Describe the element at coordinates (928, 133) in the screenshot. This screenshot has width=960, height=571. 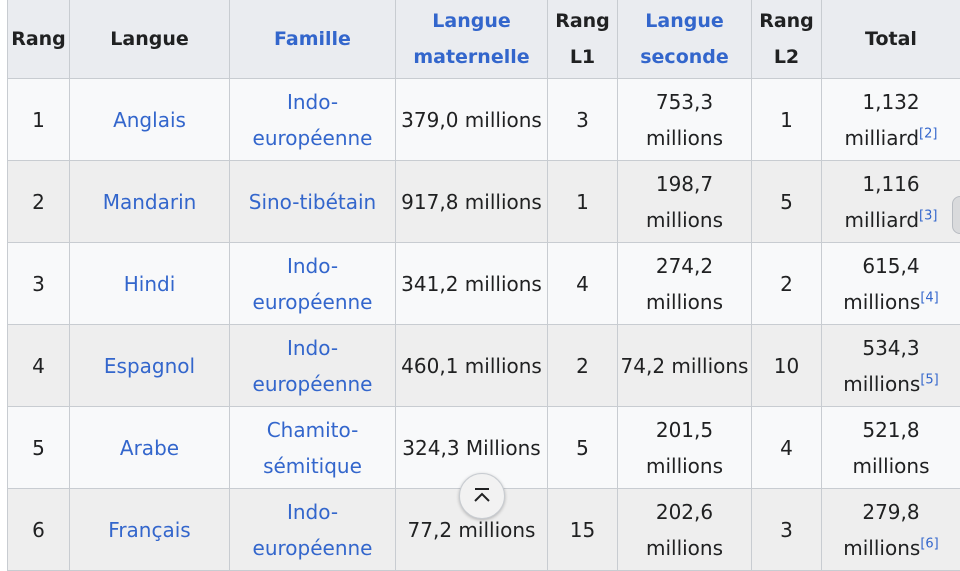
I see `reference-link: [2]` at that location.